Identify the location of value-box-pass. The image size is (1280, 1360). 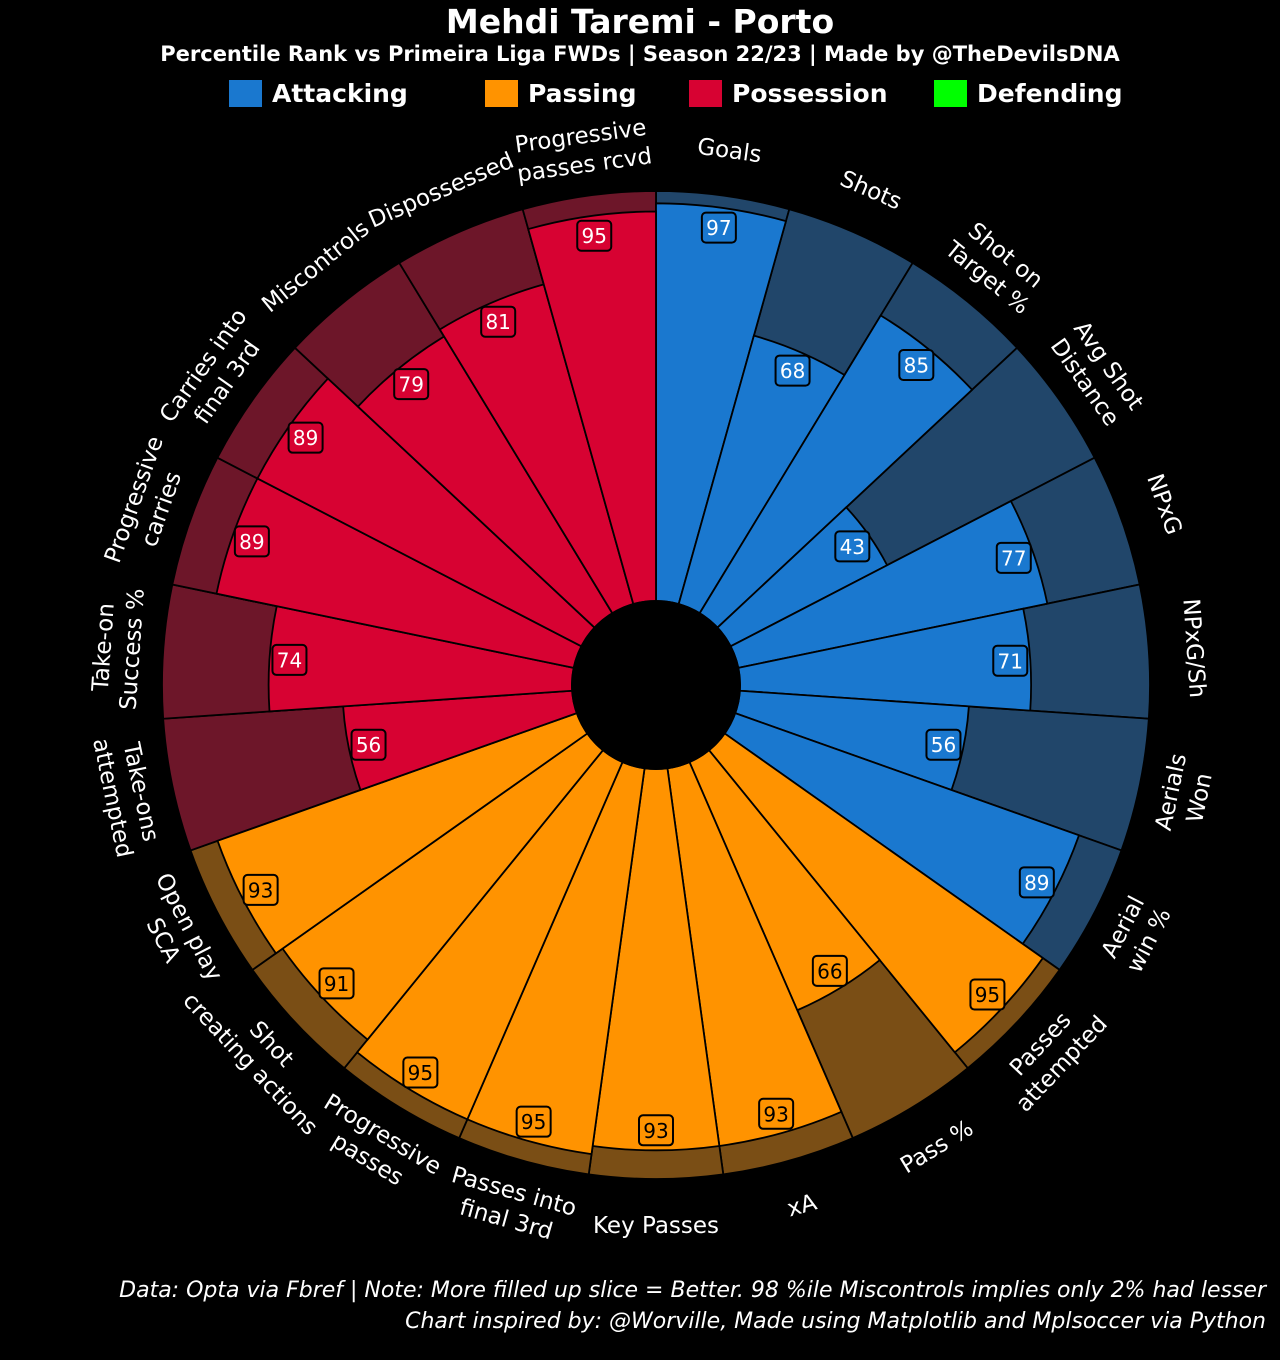
(829, 970).